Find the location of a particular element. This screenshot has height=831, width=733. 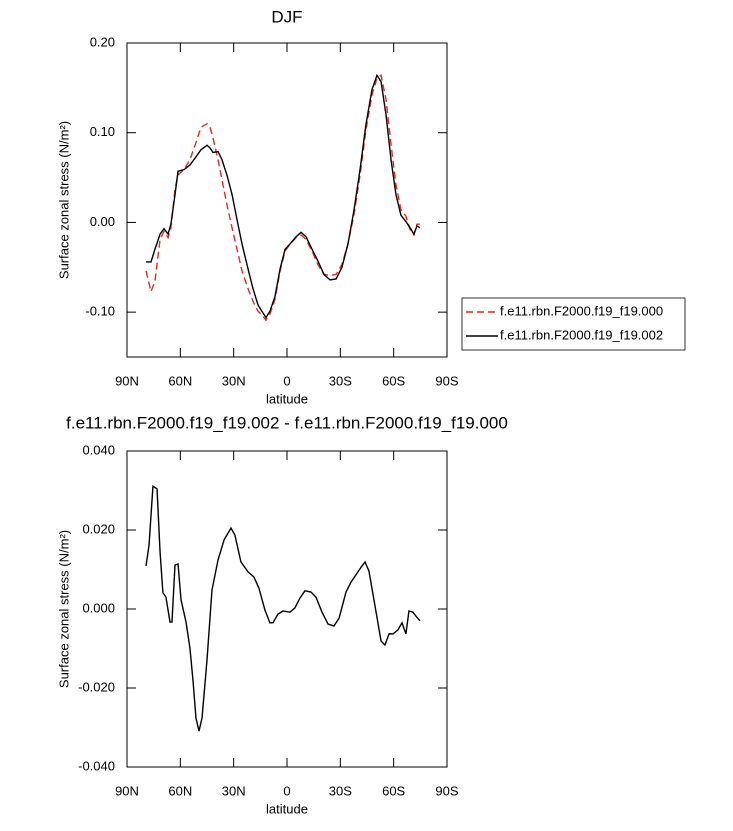

y-tick-label: -0.10 is located at coordinates (100, 311).